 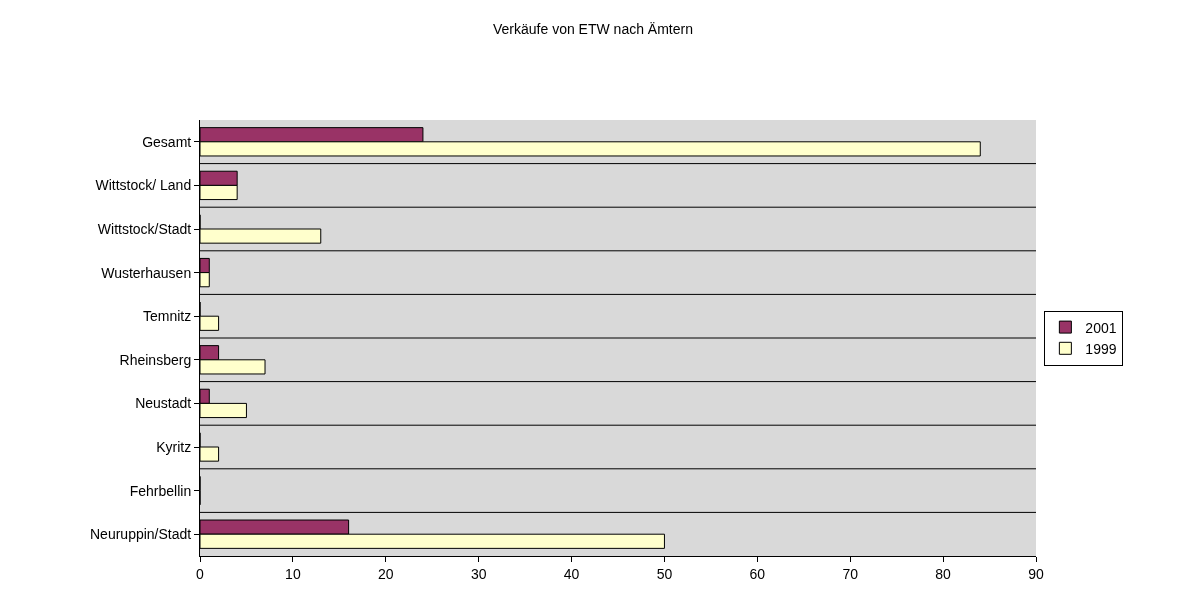 I want to click on y-tick-label: Neustadt, so click(x=163, y=403).